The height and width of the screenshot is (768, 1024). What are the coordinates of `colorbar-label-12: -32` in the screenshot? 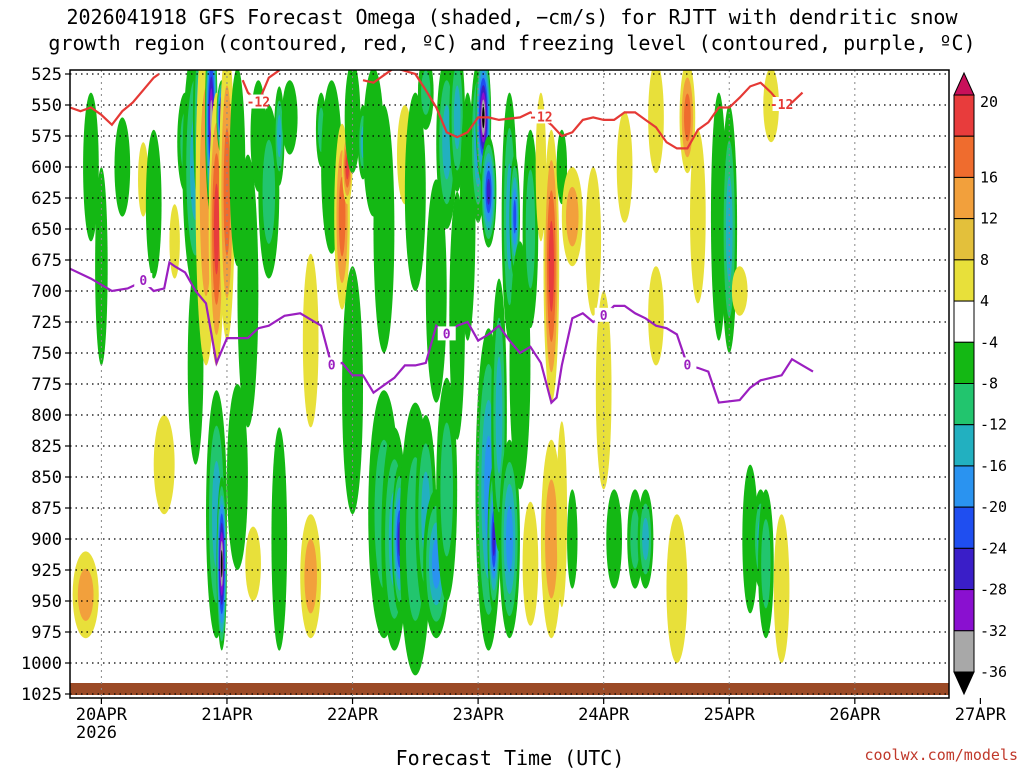 It's located at (993, 631).